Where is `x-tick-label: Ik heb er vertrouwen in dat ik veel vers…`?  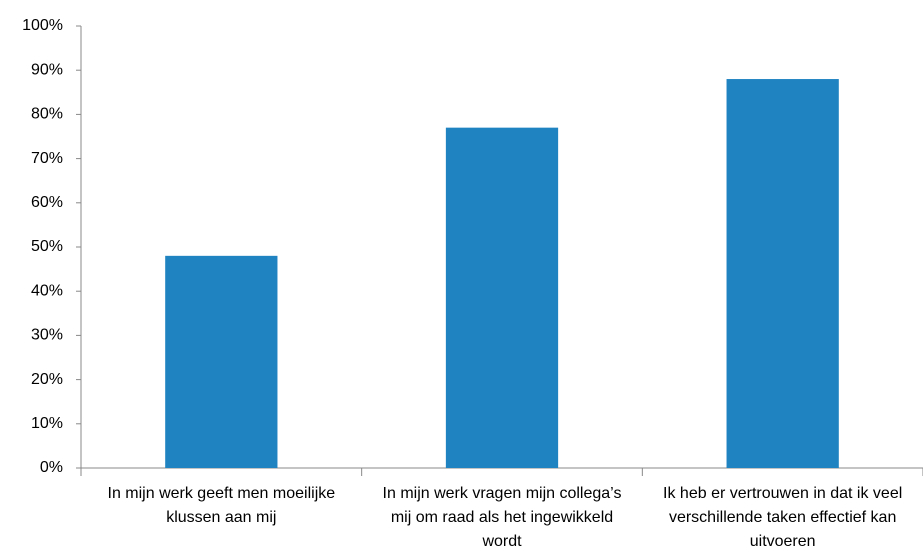
x-tick-label: Ik heb er vertrouwen in dat ik veel vers… is located at coordinates (783, 517).